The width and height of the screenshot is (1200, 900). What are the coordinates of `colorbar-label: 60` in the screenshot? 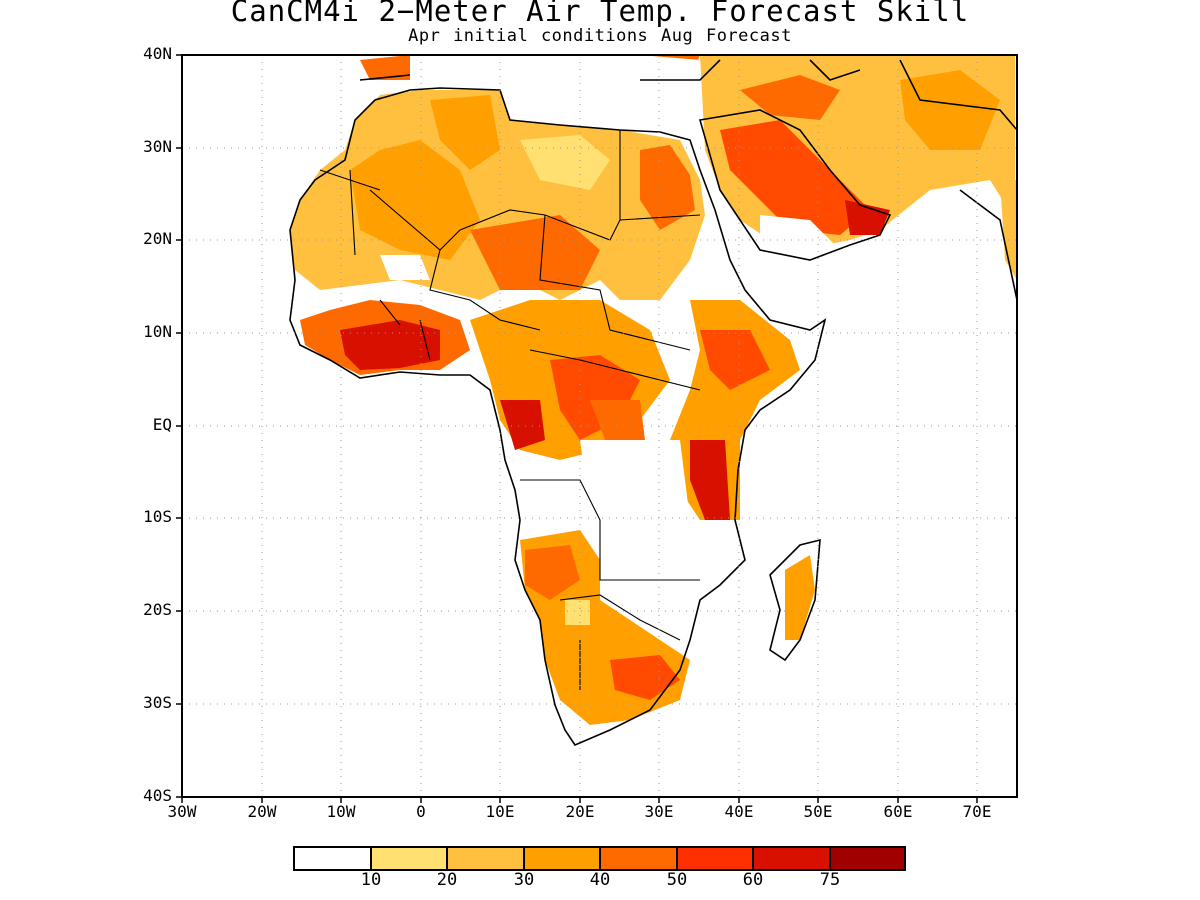 It's located at (753, 880).